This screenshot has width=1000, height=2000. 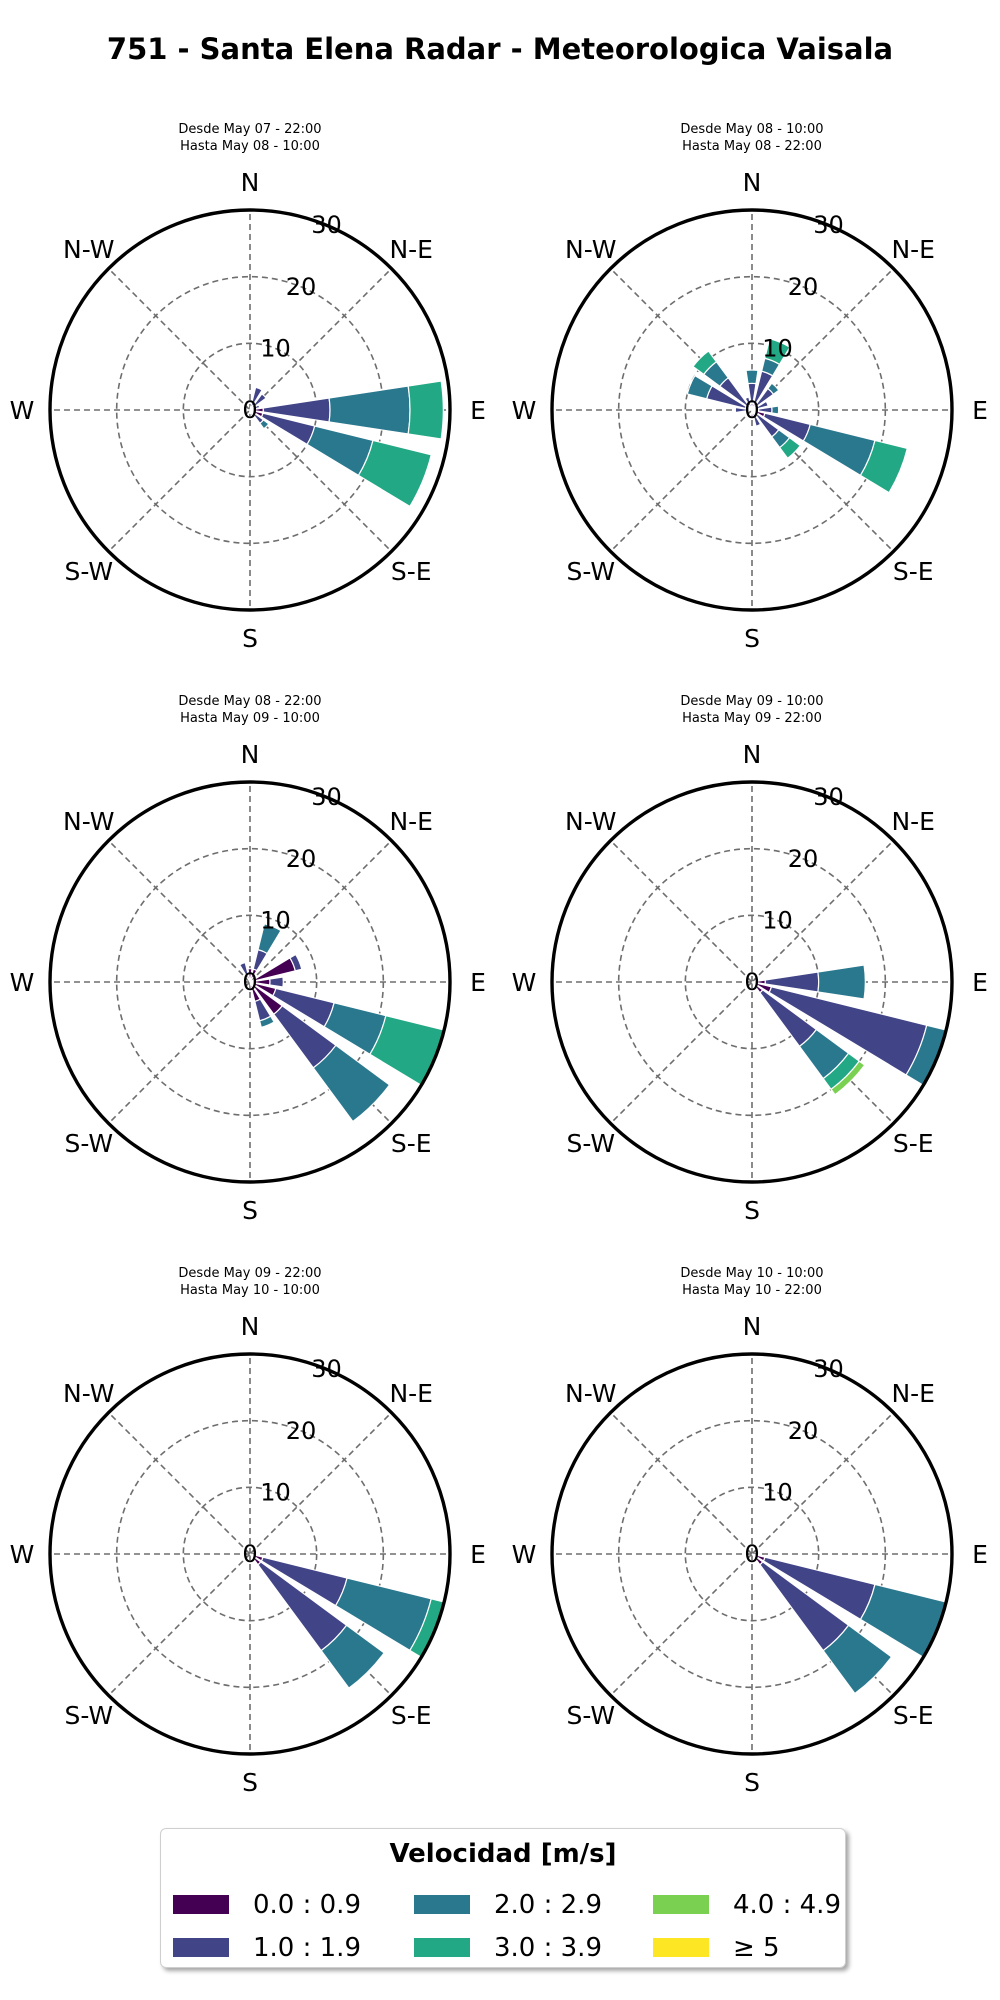 What do you see at coordinates (503, 1854) in the screenshot?
I see `legend-title: Velocidad [m/s]` at bounding box center [503, 1854].